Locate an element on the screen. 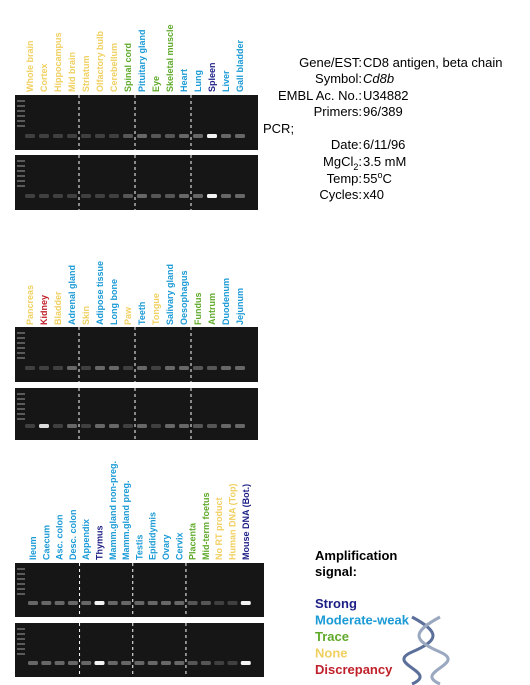 The height and width of the screenshot is (685, 530). lane-label: Hippocampus is located at coordinates (58, 62).